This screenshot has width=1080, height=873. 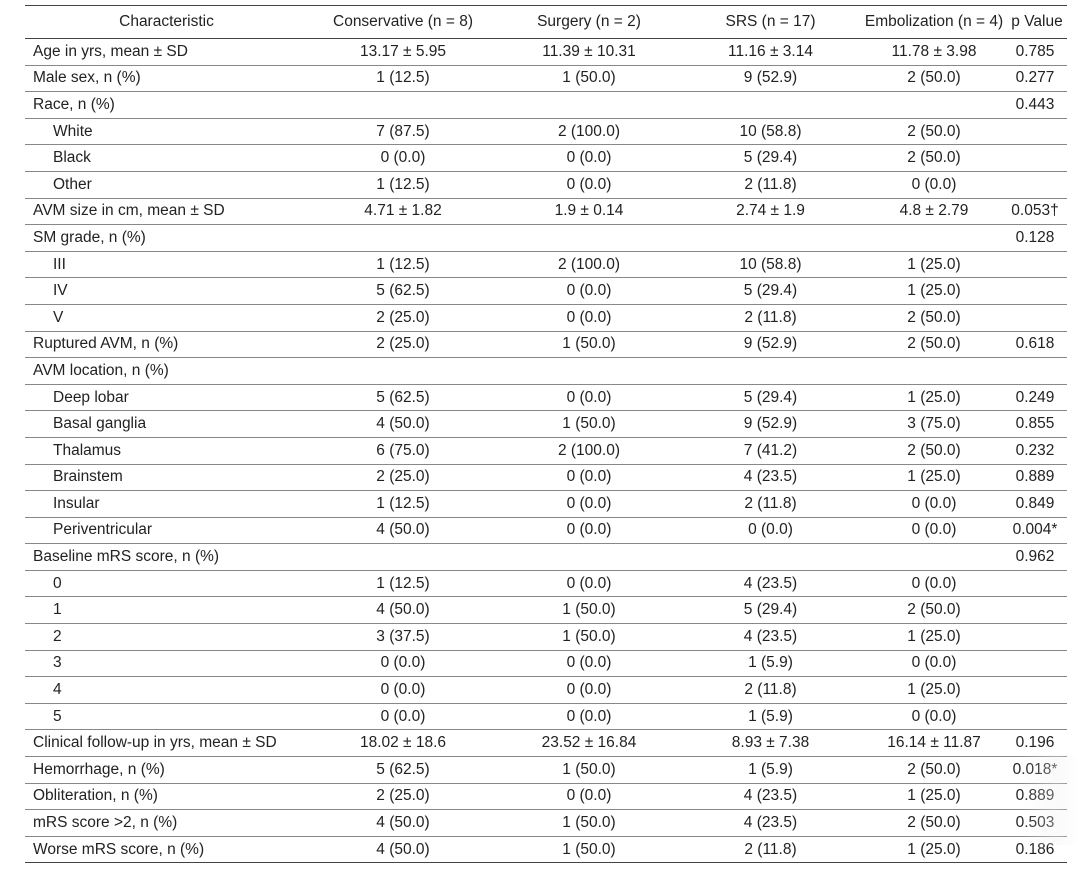 I want to click on cell-p-value: 0.196, so click(x=1037, y=743).